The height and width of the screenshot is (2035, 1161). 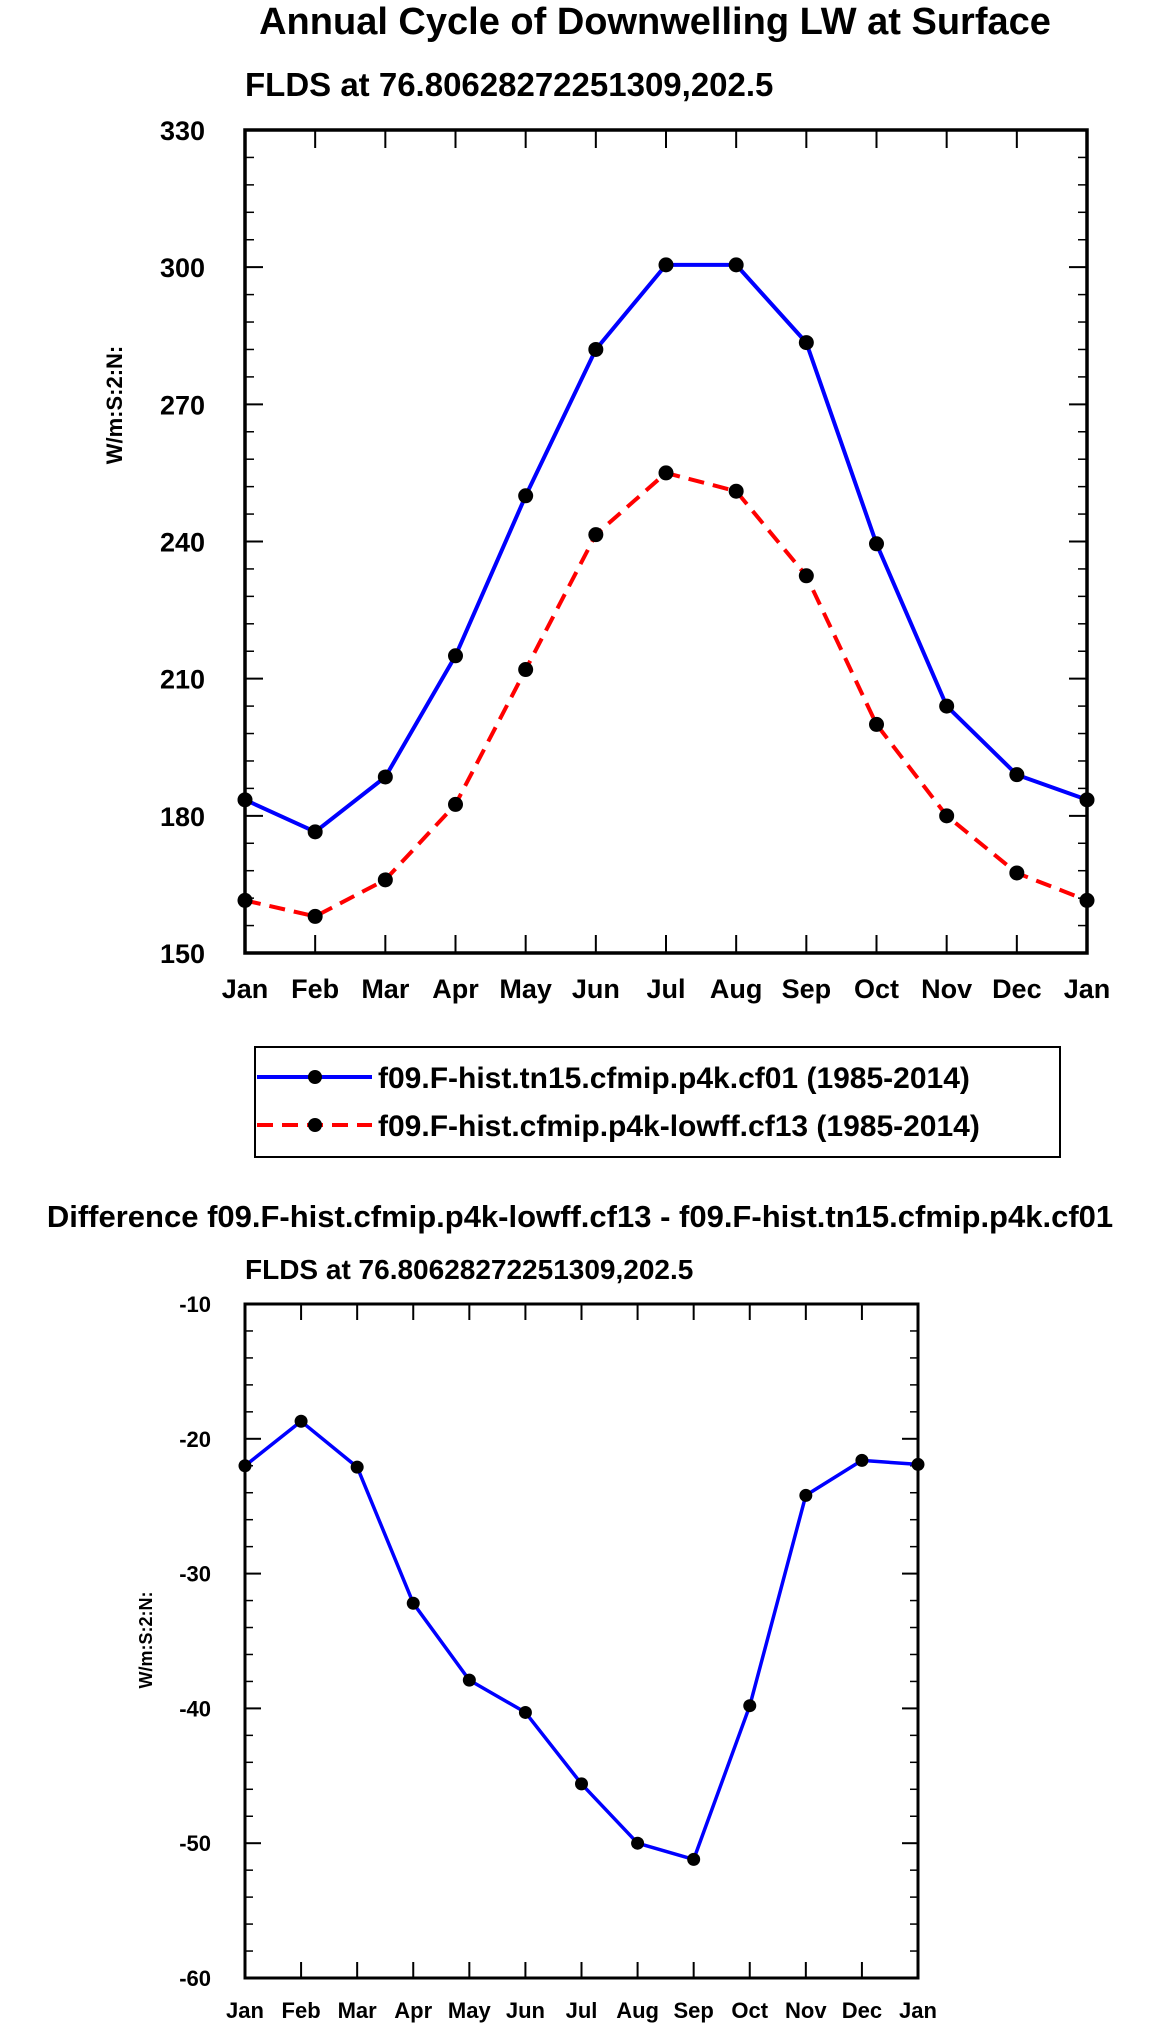 What do you see at coordinates (806, 2010) in the screenshot?
I see `chart2-xtick-label: Nov` at bounding box center [806, 2010].